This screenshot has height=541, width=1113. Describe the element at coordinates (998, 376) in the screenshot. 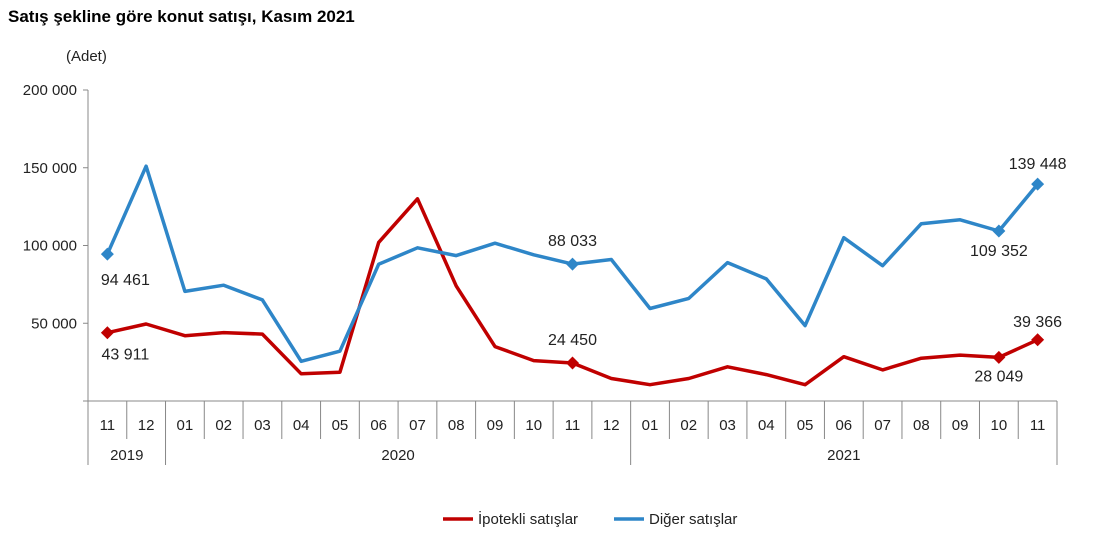

I see `data-label: 28 049` at that location.